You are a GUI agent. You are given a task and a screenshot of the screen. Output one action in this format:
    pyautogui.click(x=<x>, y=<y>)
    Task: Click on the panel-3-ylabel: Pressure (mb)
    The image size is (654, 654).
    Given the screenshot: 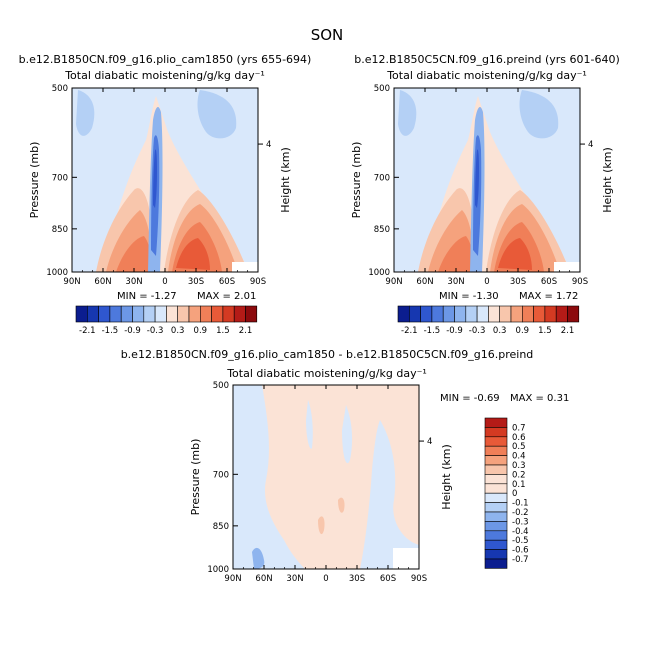 What is the action you would take?
    pyautogui.click(x=195, y=477)
    